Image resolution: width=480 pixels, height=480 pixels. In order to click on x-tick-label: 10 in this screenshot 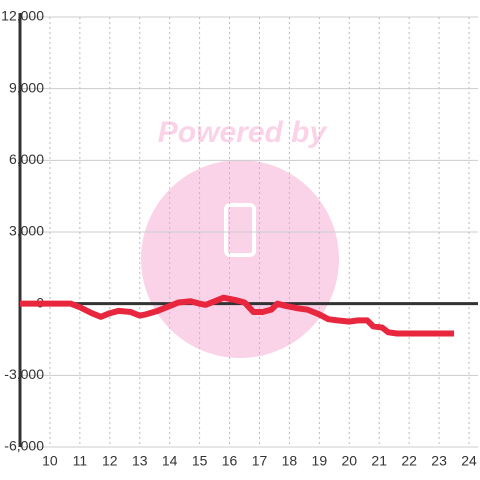, I will do `click(50, 461)`.